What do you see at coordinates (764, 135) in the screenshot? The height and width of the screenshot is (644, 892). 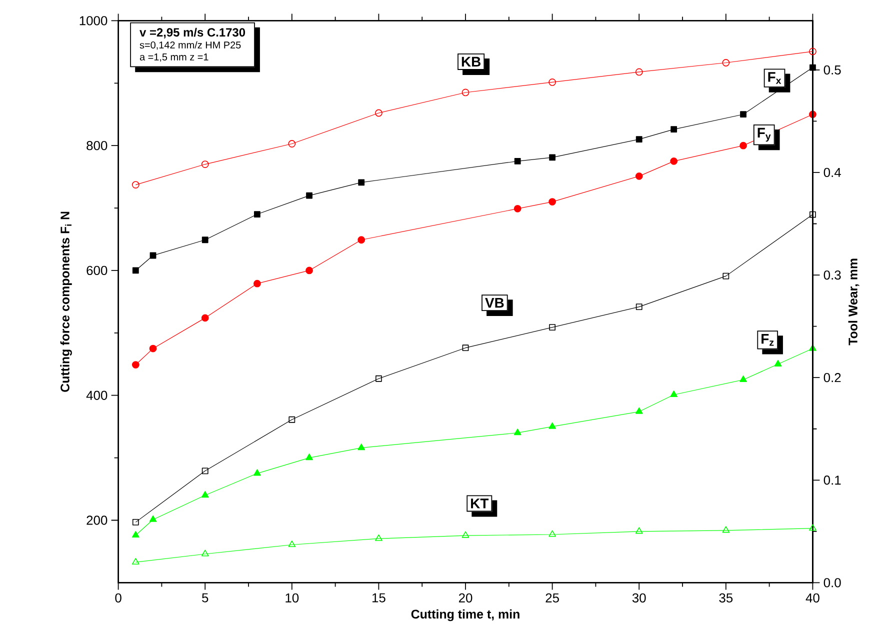 I see `series-label: F$_{y}$` at bounding box center [764, 135].